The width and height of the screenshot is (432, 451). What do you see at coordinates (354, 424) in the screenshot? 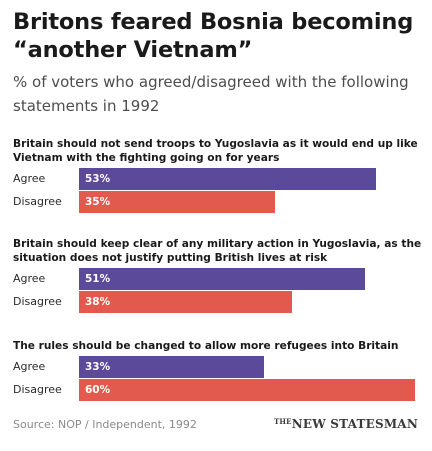
I see `logo-text: NEW STATESMAN` at bounding box center [354, 424].